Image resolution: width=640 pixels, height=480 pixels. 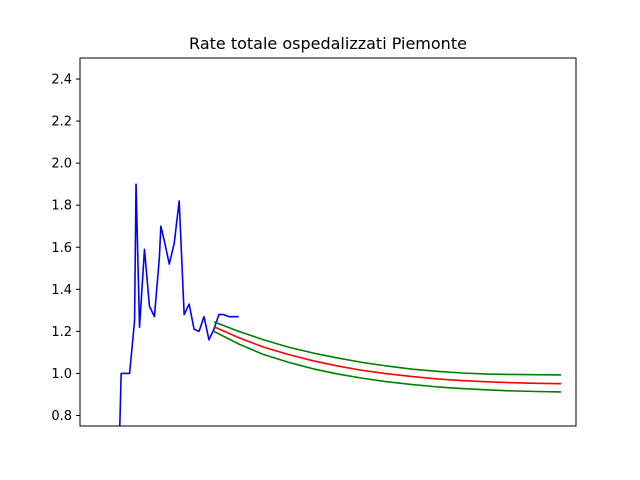 I want to click on y-tick-label: 1.8, so click(x=61, y=206).